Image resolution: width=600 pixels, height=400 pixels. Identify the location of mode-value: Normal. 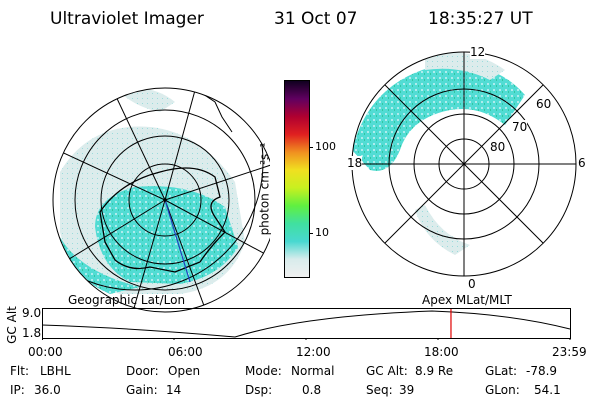
(313, 371).